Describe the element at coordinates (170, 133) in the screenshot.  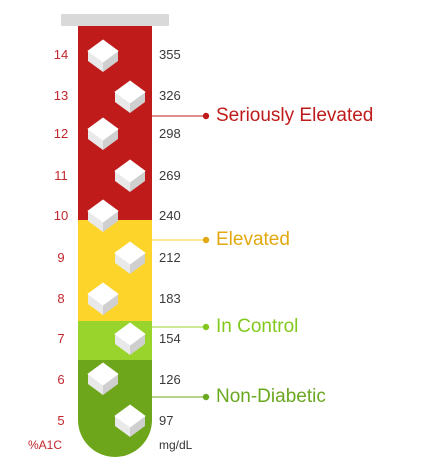
I see `mgdl-value-298: 298` at that location.